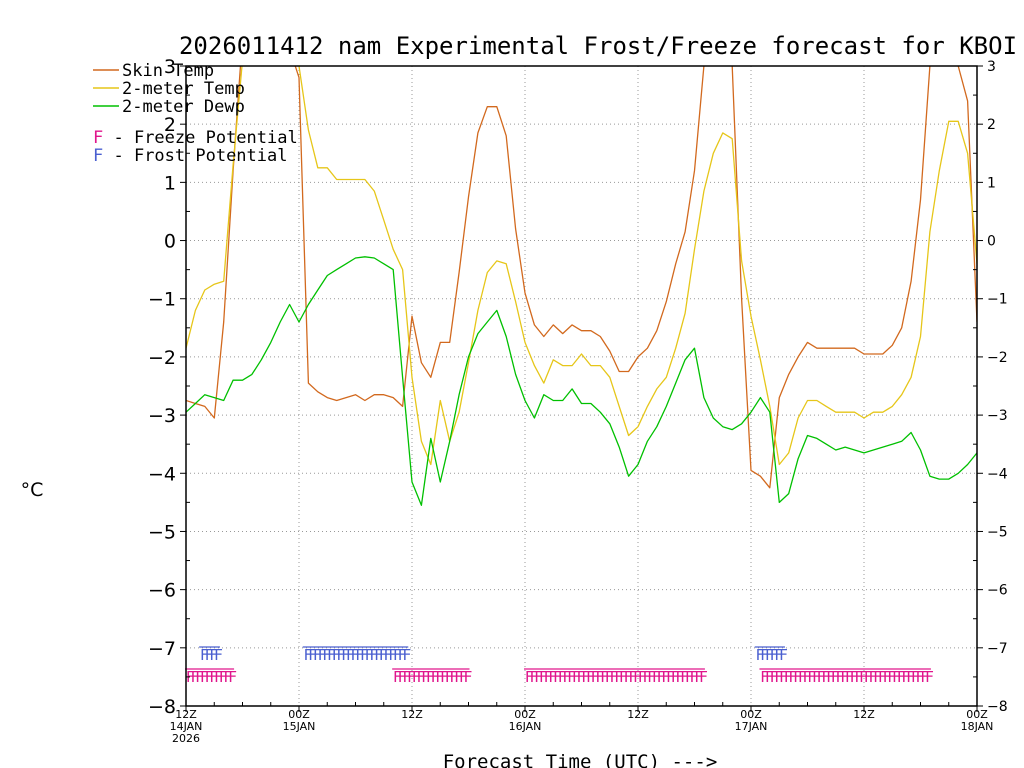 This screenshot has width=1024, height=768. What do you see at coordinates (170, 183) in the screenshot?
I see `ytick-label-left-2: 1` at bounding box center [170, 183].